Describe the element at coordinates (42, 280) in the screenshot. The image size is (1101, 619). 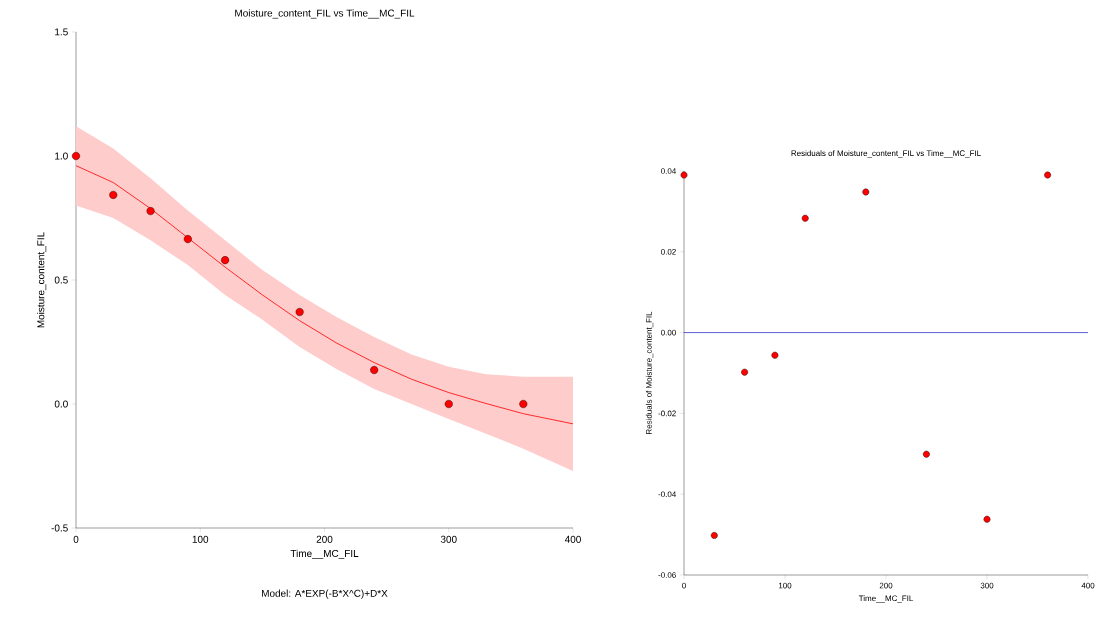
I see `y-axis-title: Moisture_content_FIL` at that location.